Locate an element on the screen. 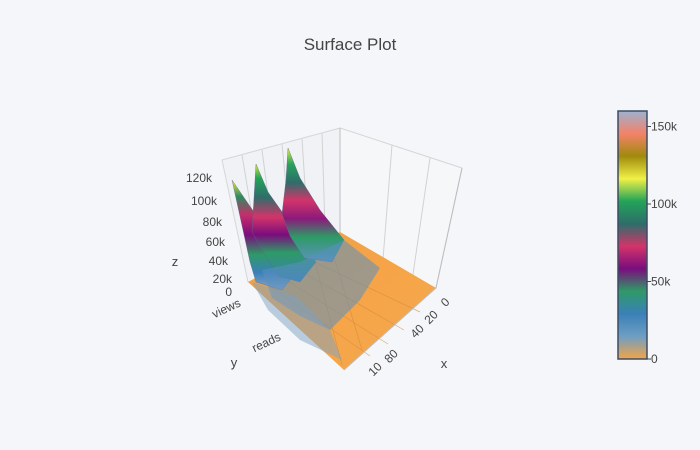  y-tick-views: views is located at coordinates (226, 308).